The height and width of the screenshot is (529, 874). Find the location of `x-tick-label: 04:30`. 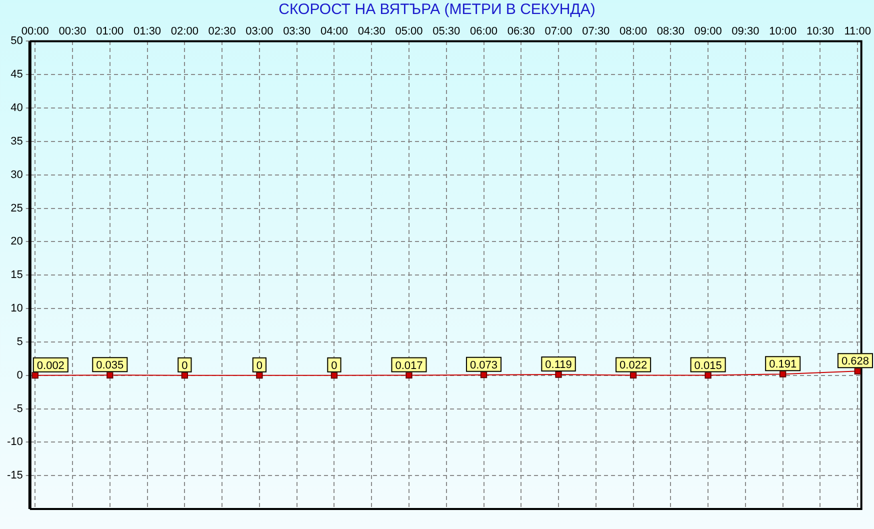

x-tick-label: 04:30 is located at coordinates (372, 32).